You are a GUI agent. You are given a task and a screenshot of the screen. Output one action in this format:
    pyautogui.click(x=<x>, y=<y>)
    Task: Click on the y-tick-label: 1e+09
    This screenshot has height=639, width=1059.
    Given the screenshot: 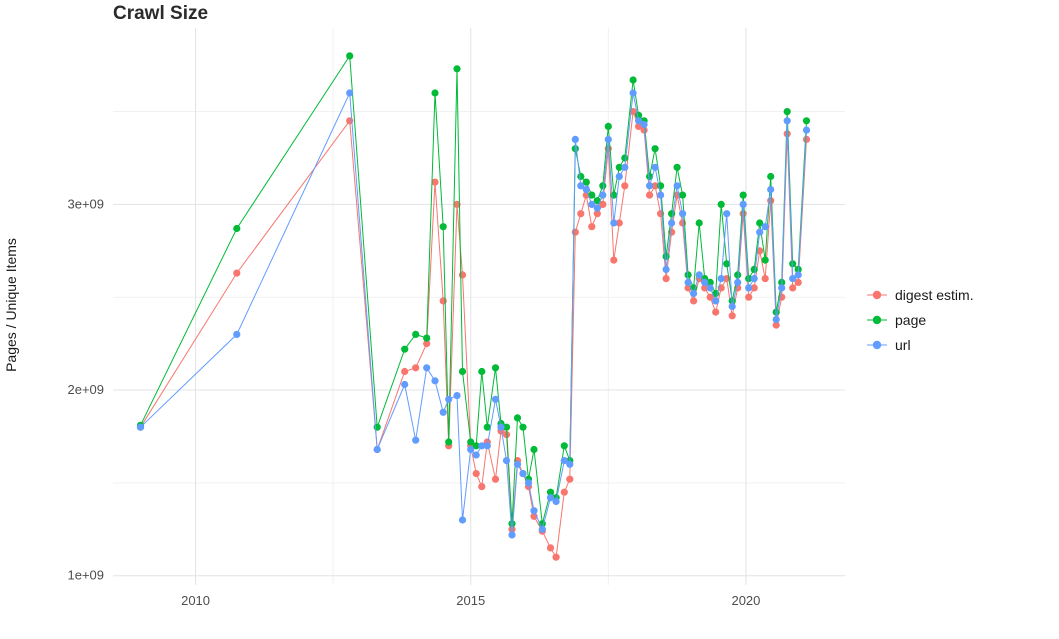 What is the action you would take?
    pyautogui.click(x=85, y=575)
    